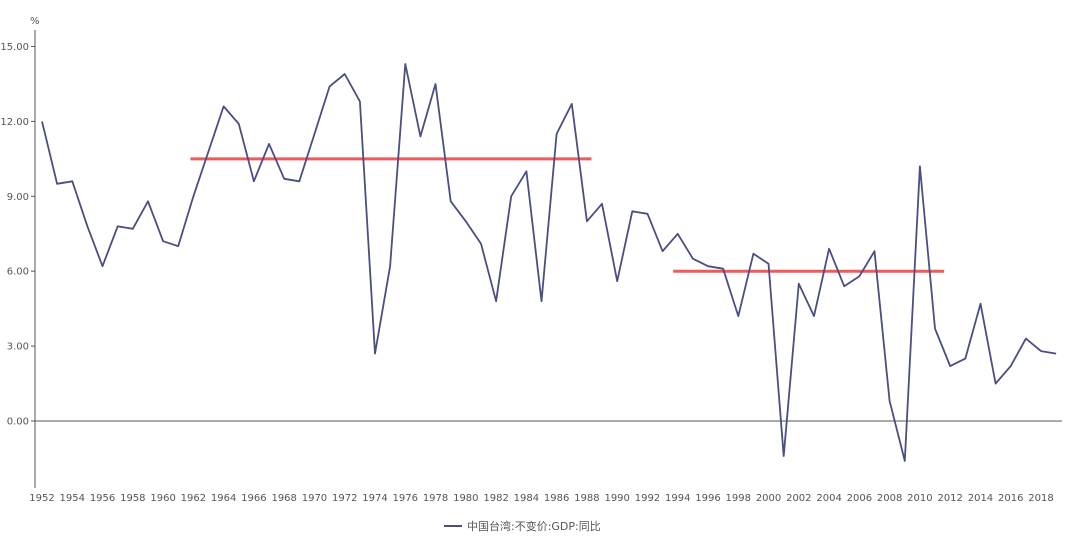  Describe the element at coordinates (162, 498) in the screenshot. I see `x-tick-label: 1960` at that location.